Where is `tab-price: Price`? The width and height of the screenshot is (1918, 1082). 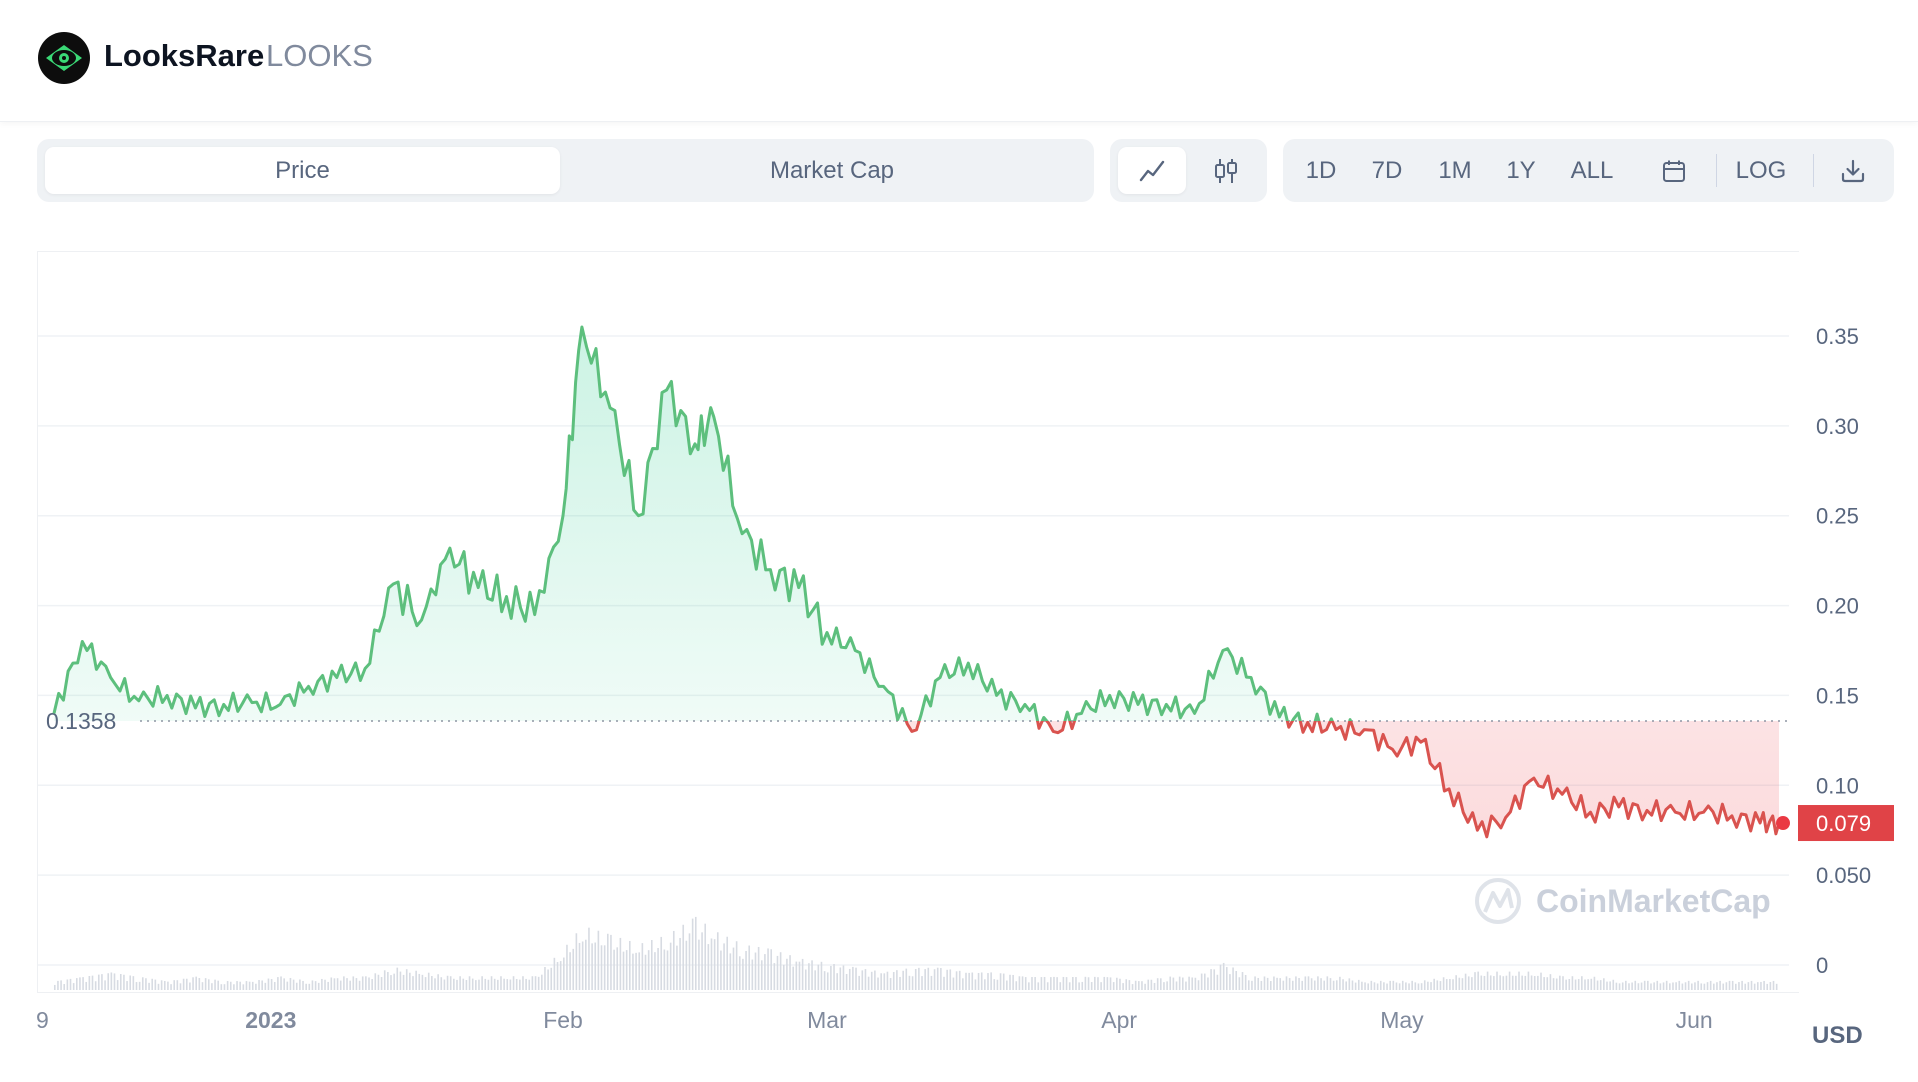
tab-price: Price is located at coordinates (302, 170).